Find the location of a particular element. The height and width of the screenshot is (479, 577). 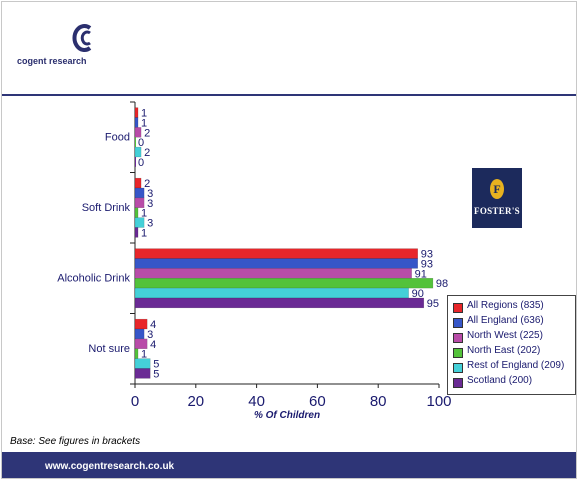

cogent-logo-icon is located at coordinates (82, 38).